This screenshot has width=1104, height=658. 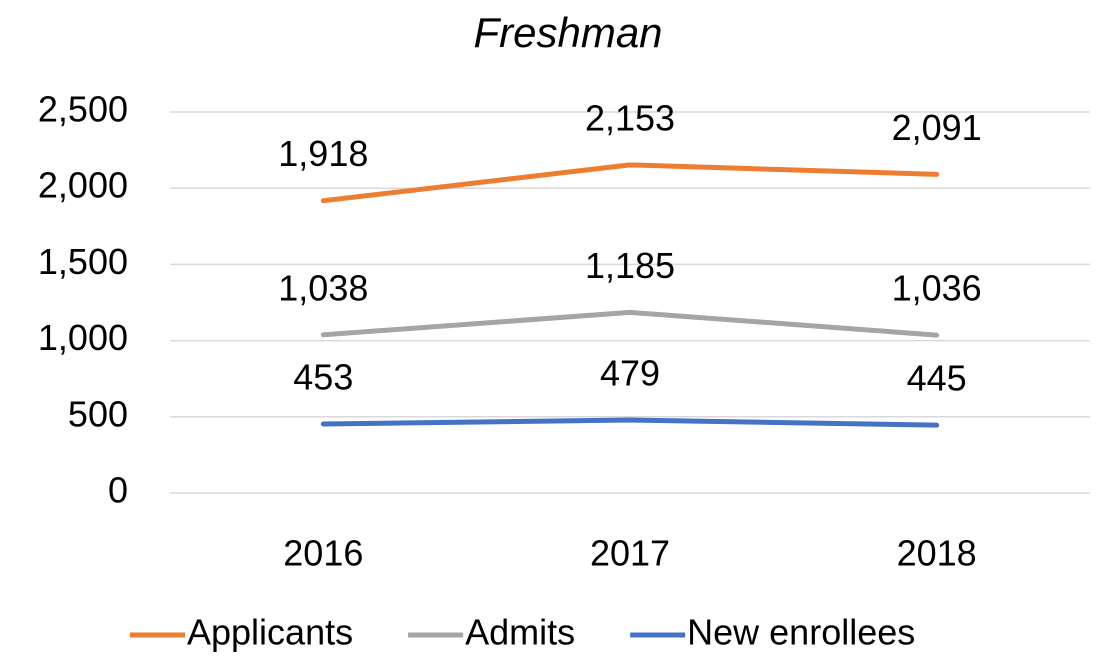 What do you see at coordinates (118, 490) in the screenshot?
I see `y-tick-label: 0` at bounding box center [118, 490].